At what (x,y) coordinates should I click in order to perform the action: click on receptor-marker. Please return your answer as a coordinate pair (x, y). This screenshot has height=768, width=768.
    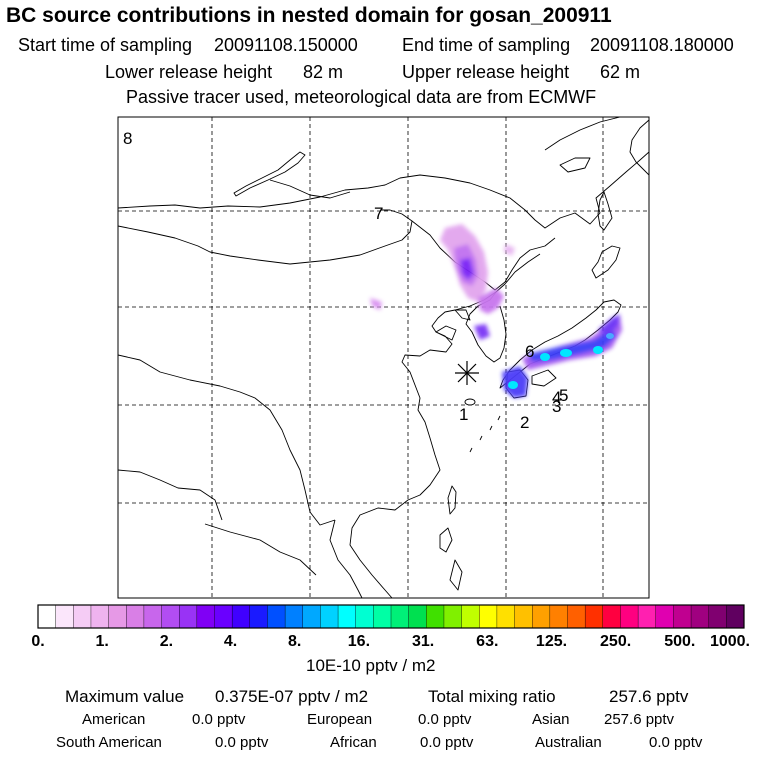
    Looking at the image, I should click on (467, 373).